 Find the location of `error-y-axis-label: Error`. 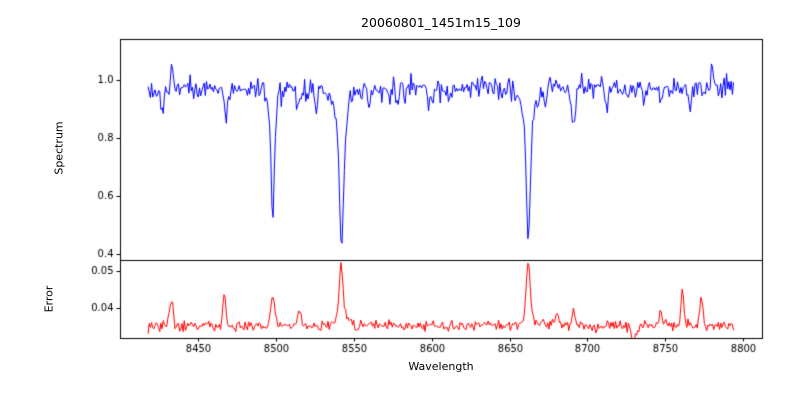

error-y-axis-label: Error is located at coordinates (49, 299).